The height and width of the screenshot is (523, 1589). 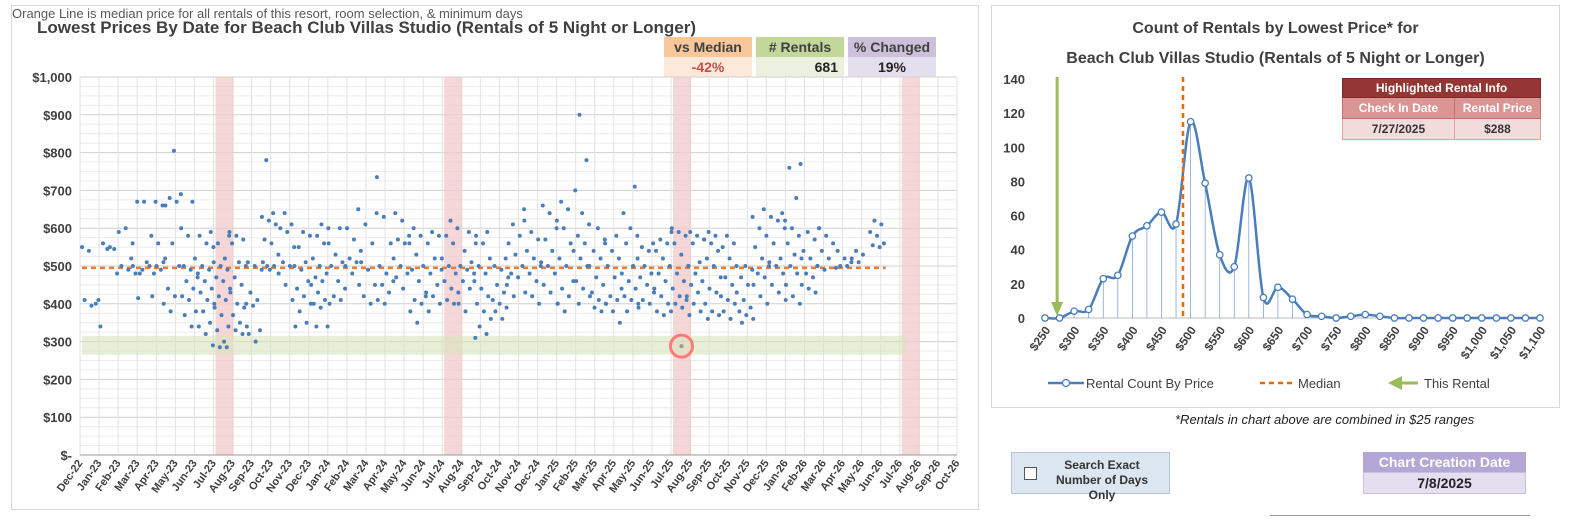 I want to click on legend-median-label: Median, so click(x=1319, y=383).